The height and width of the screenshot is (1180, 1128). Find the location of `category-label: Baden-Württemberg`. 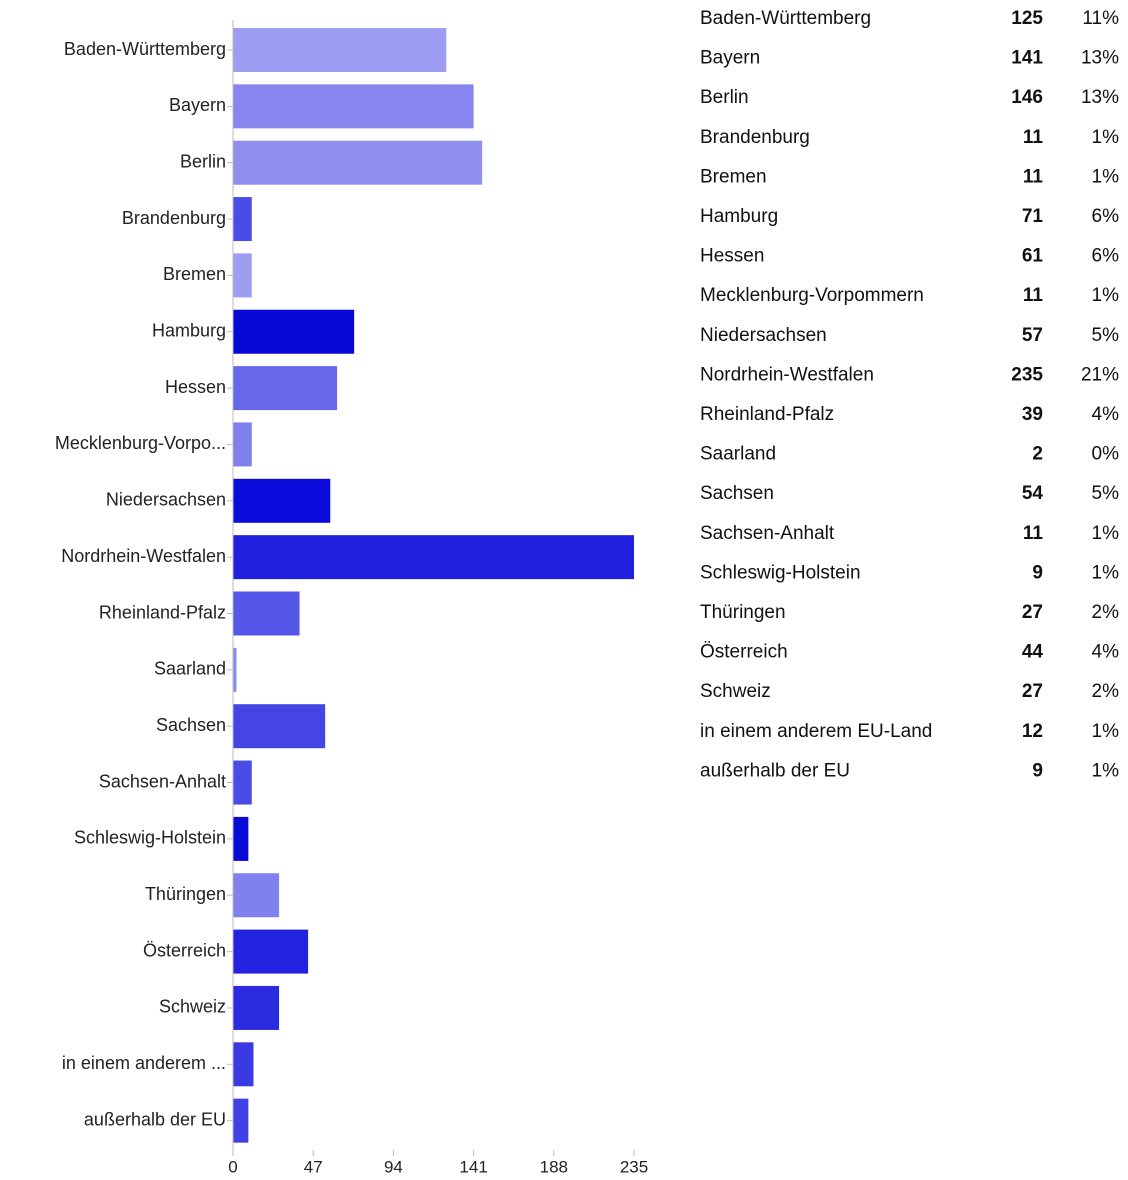

category-label: Baden-Württemberg is located at coordinates (145, 49).